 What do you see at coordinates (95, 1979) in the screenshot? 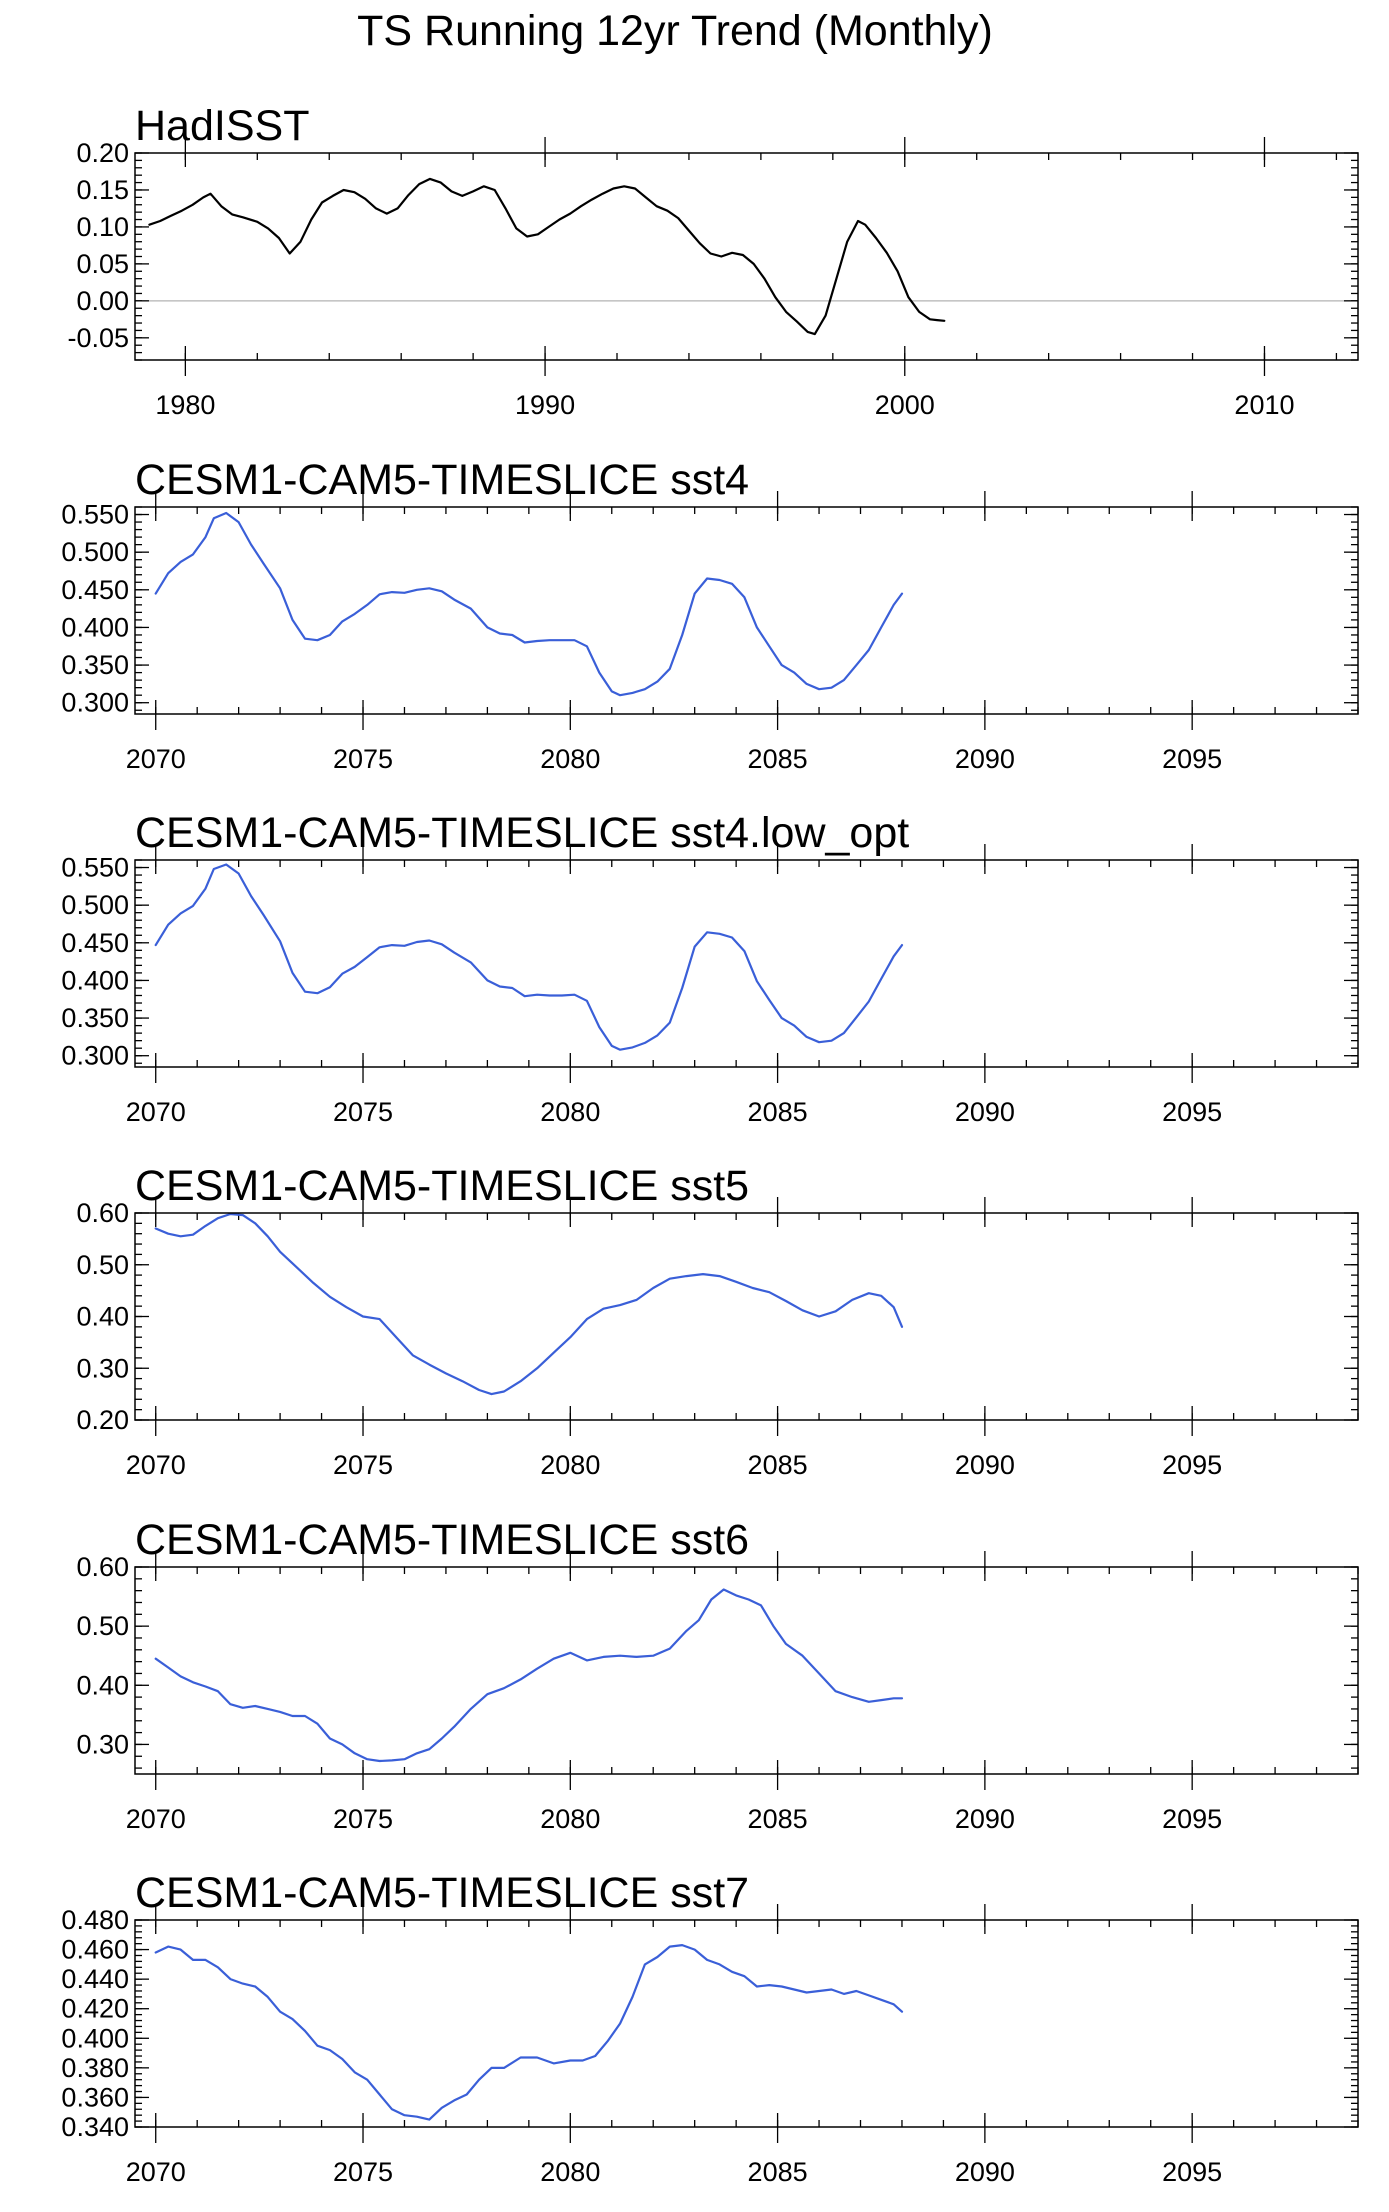
I see `y-tick-label: 0.440` at bounding box center [95, 1979].